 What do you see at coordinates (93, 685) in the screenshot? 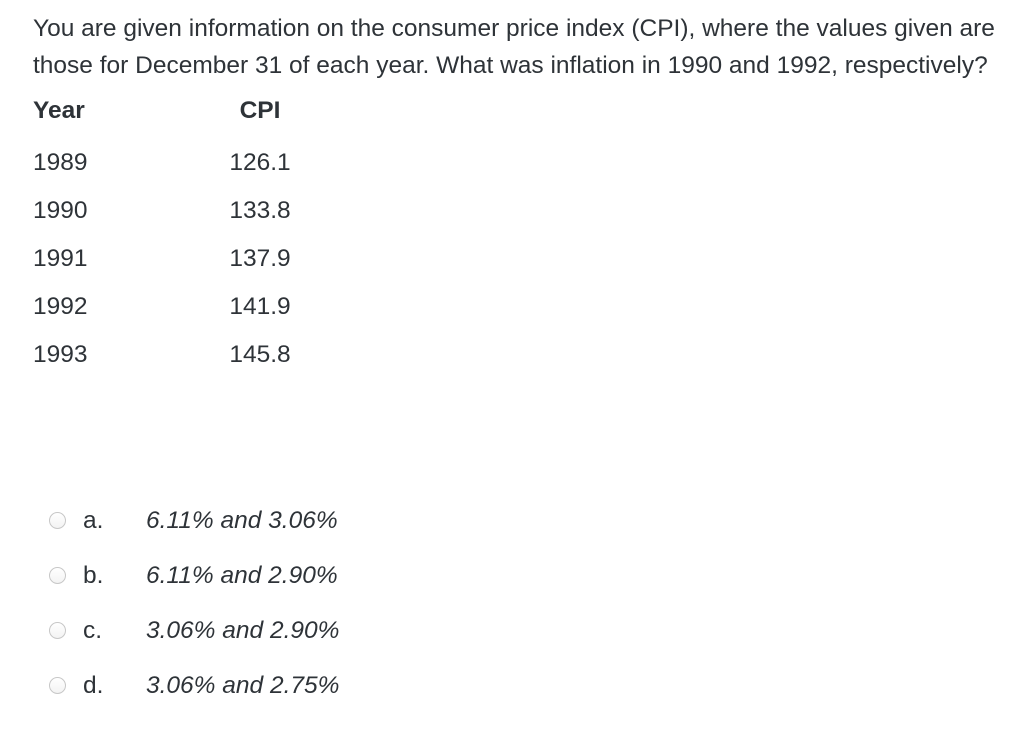
I see `option-letter: d.` at bounding box center [93, 685].